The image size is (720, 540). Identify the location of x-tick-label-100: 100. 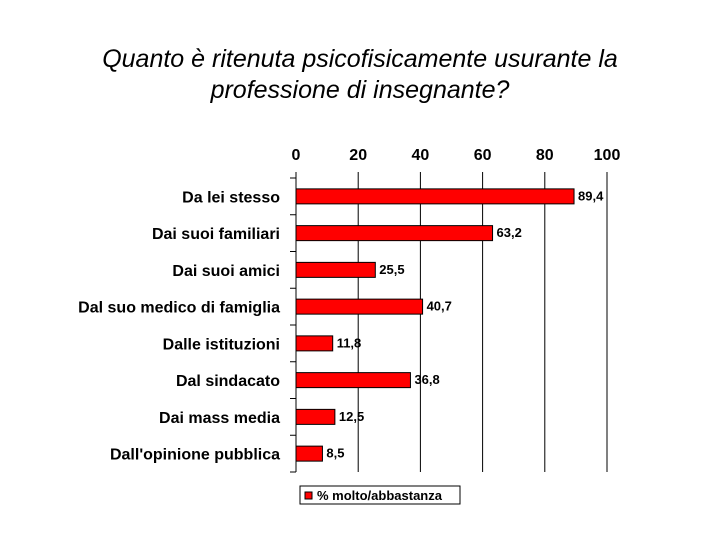
(607, 155).